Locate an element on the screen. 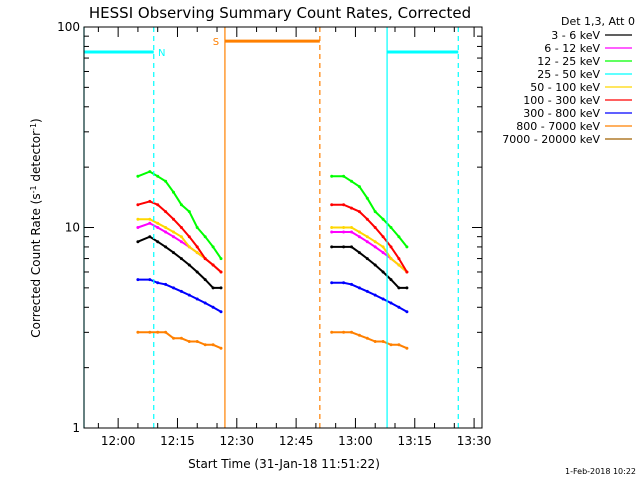  x-tick-label-2: 12:30 is located at coordinates (236, 441).